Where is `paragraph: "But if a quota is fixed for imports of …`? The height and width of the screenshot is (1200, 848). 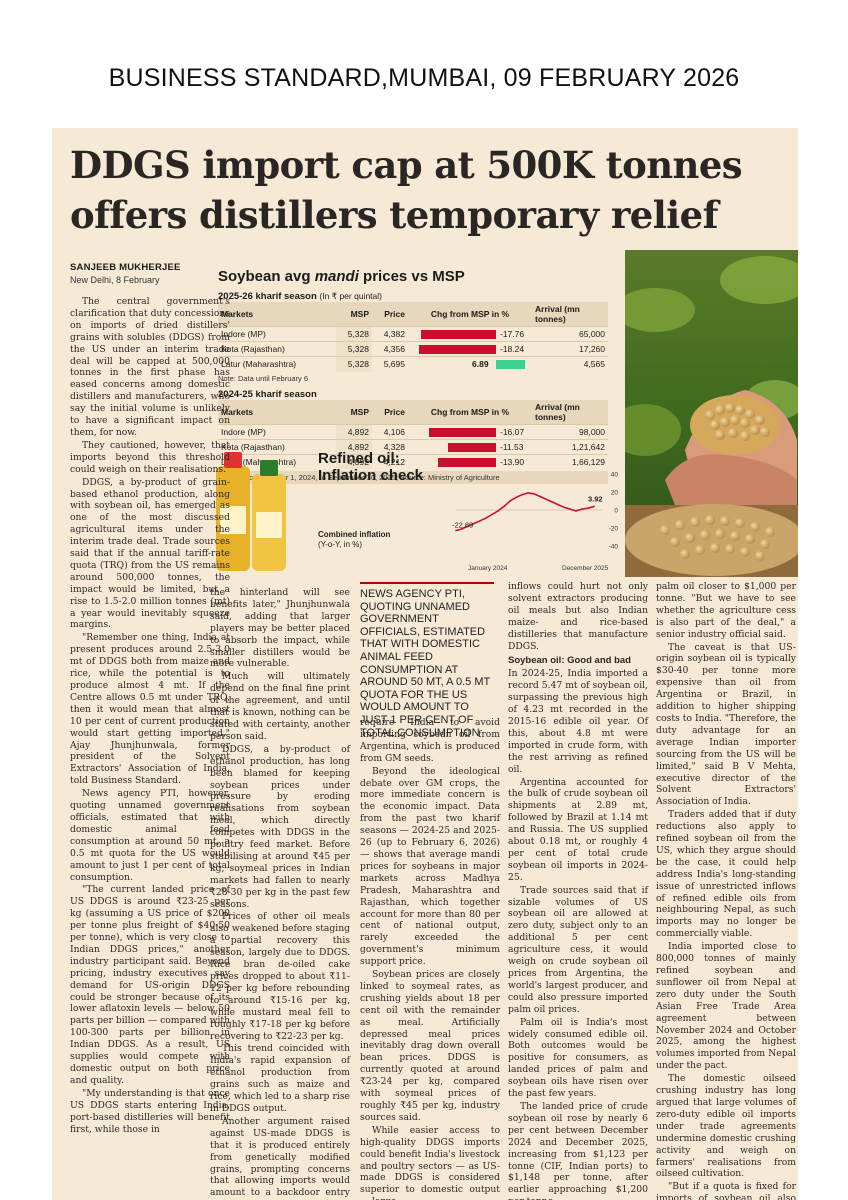
paragraph: "But if a quota is fixed for imports of … is located at coordinates (726, 1190).